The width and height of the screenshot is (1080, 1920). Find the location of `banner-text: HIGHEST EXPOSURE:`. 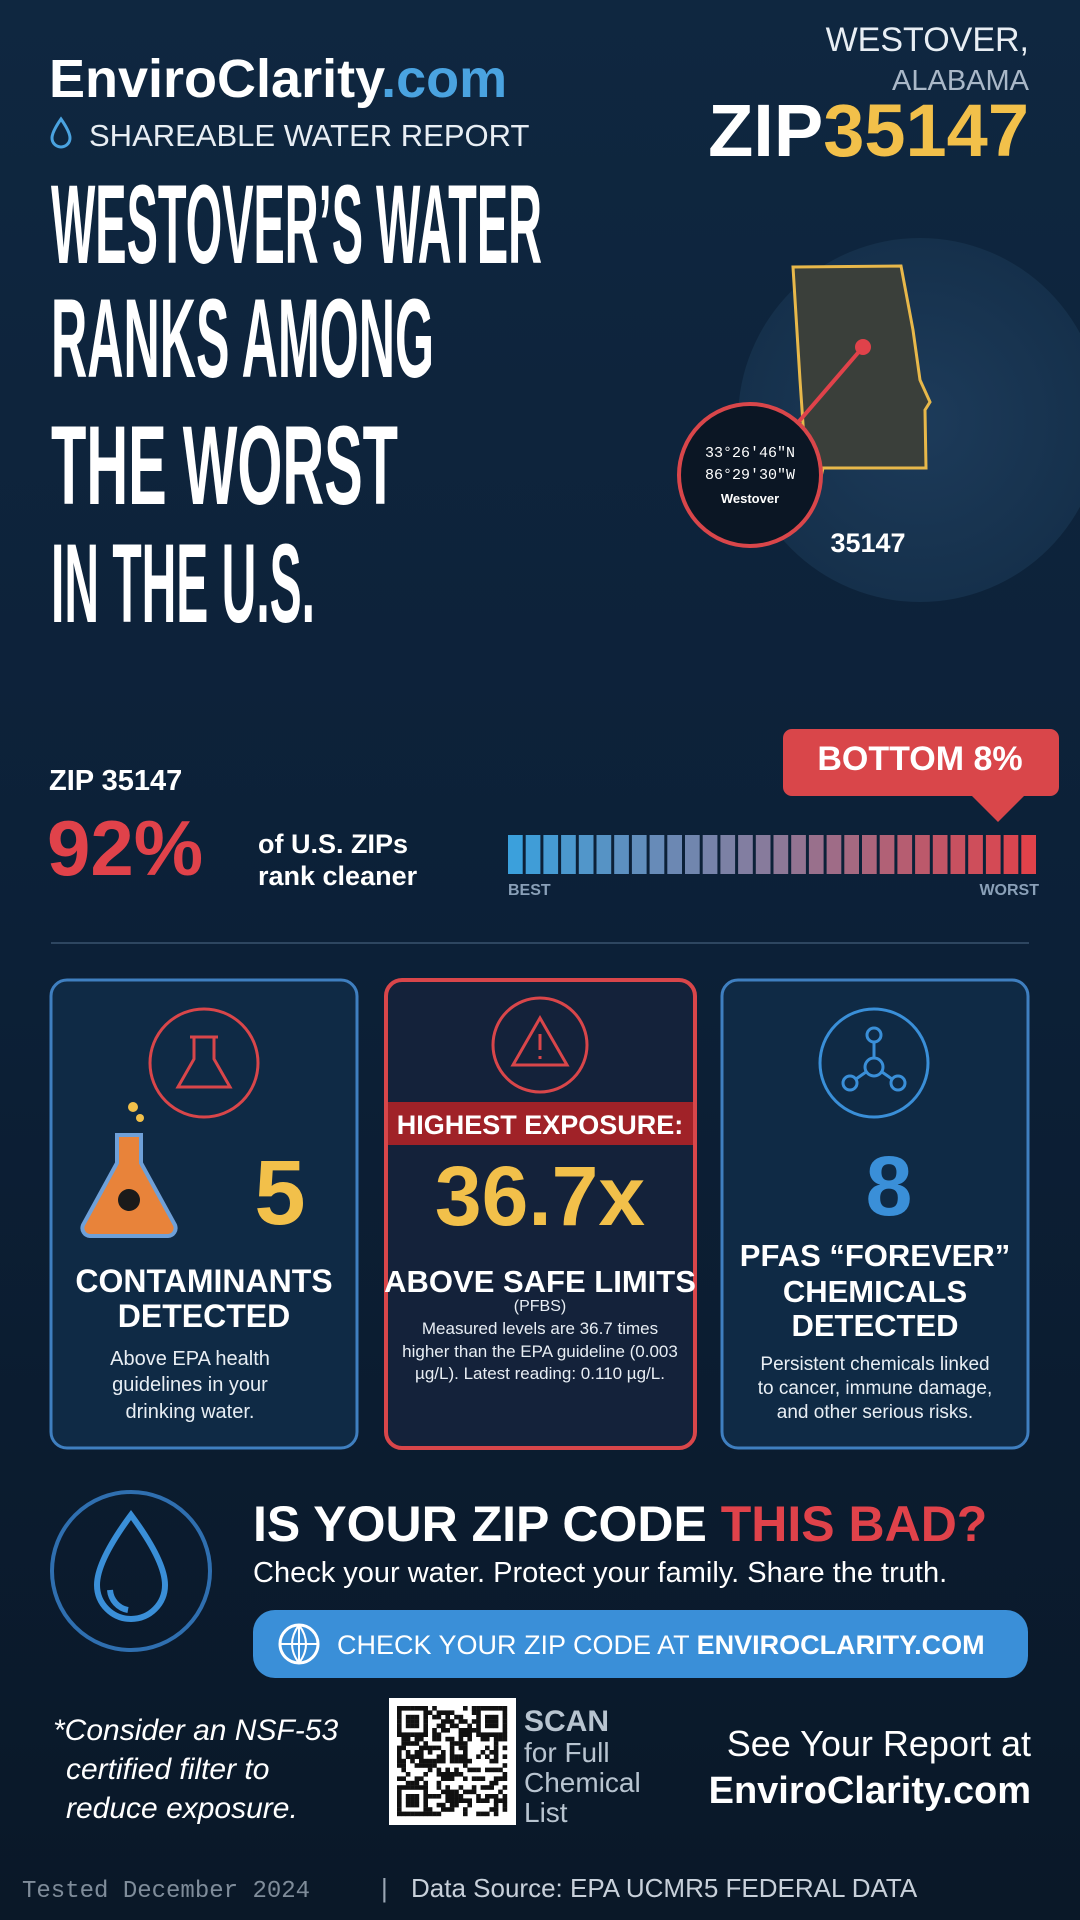

banner-text: HIGHEST EXPOSURE: is located at coordinates (540, 1125).